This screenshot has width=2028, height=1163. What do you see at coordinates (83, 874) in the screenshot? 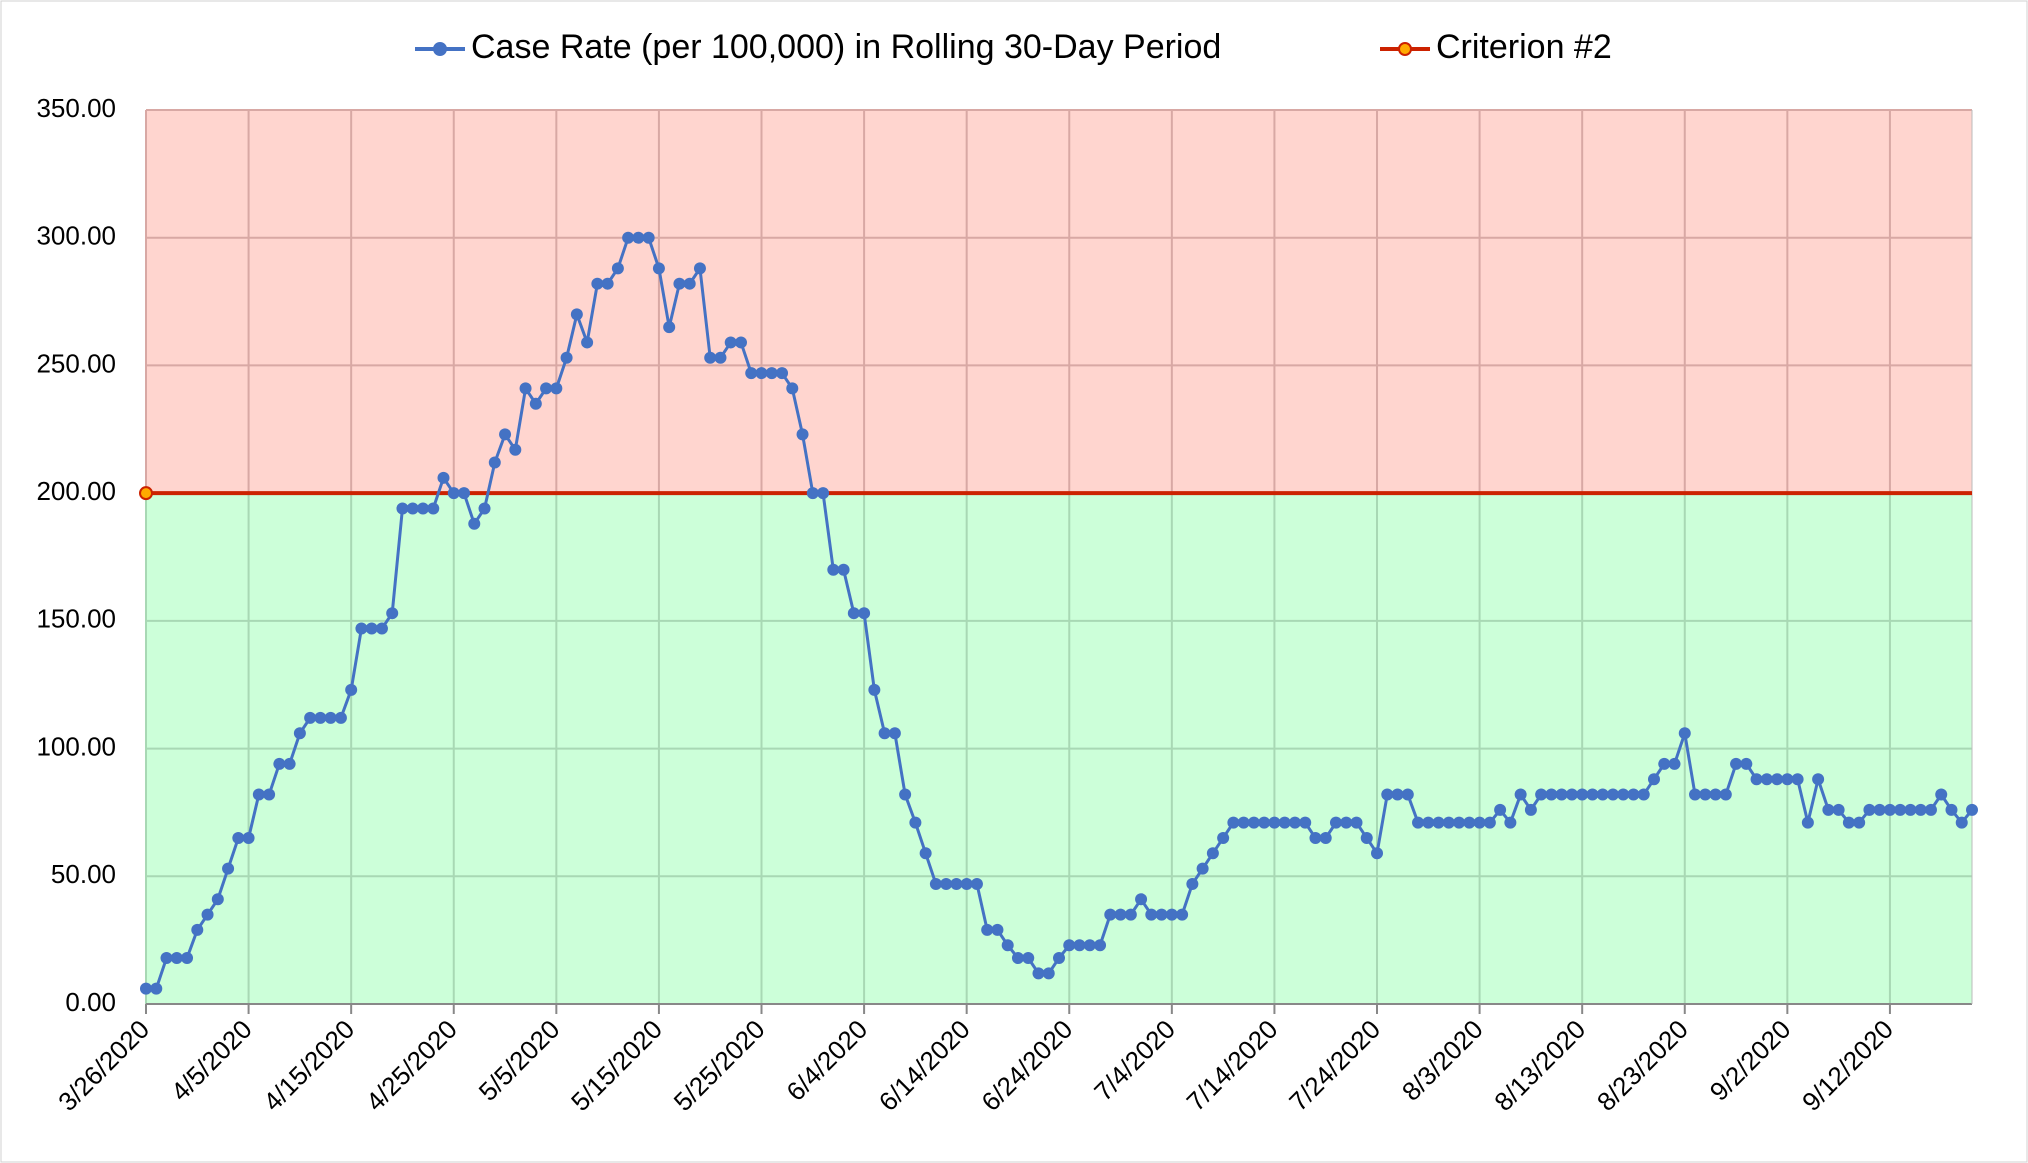
I see `y-tick-label: 50.00` at bounding box center [83, 874].